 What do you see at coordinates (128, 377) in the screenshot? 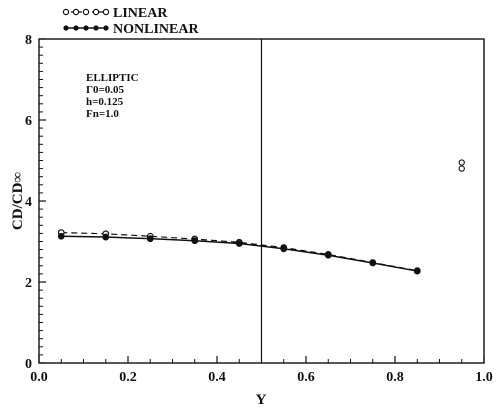
I see `x-tick-label: 0.2` at bounding box center [128, 377].